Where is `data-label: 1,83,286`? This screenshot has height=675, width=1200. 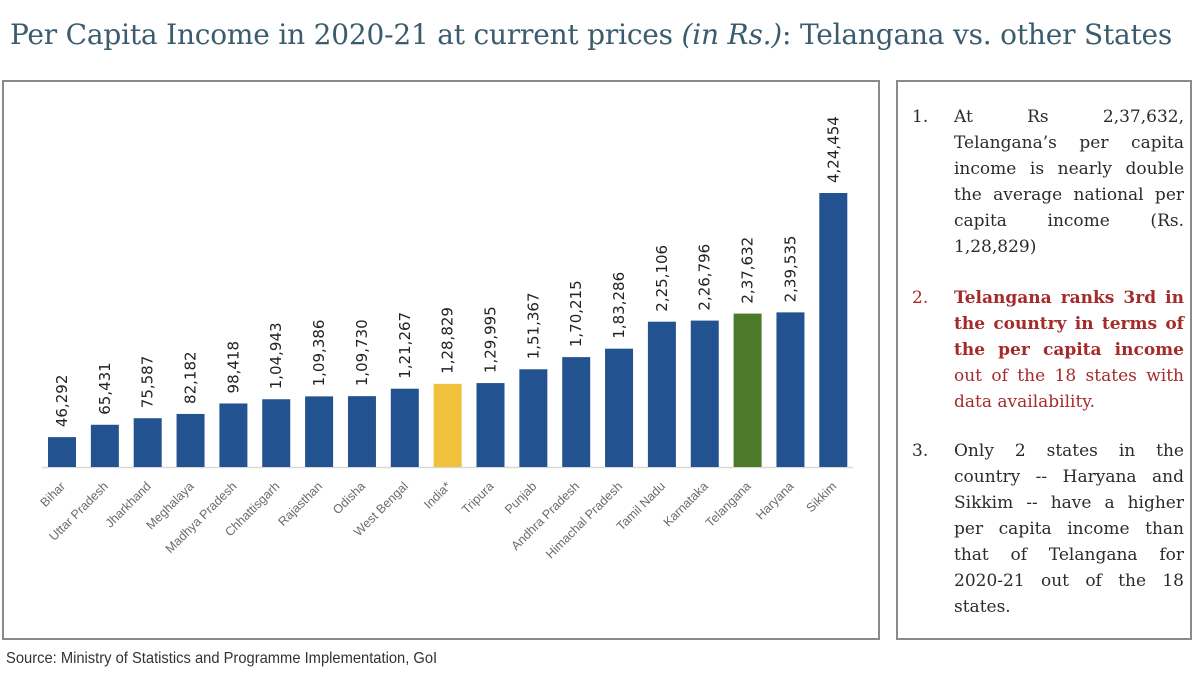
data-label: 1,83,286 is located at coordinates (619, 305).